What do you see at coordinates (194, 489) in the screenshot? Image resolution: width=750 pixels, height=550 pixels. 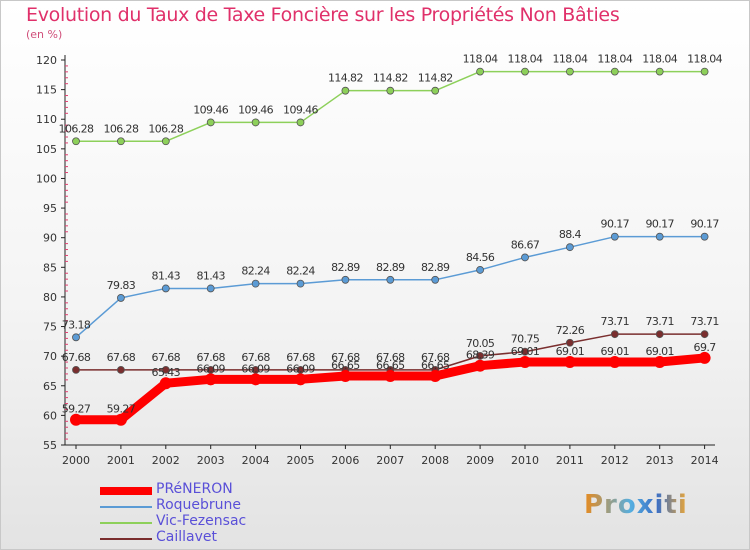 I see `legend-label-preneron: PRéNERON` at bounding box center [194, 489].